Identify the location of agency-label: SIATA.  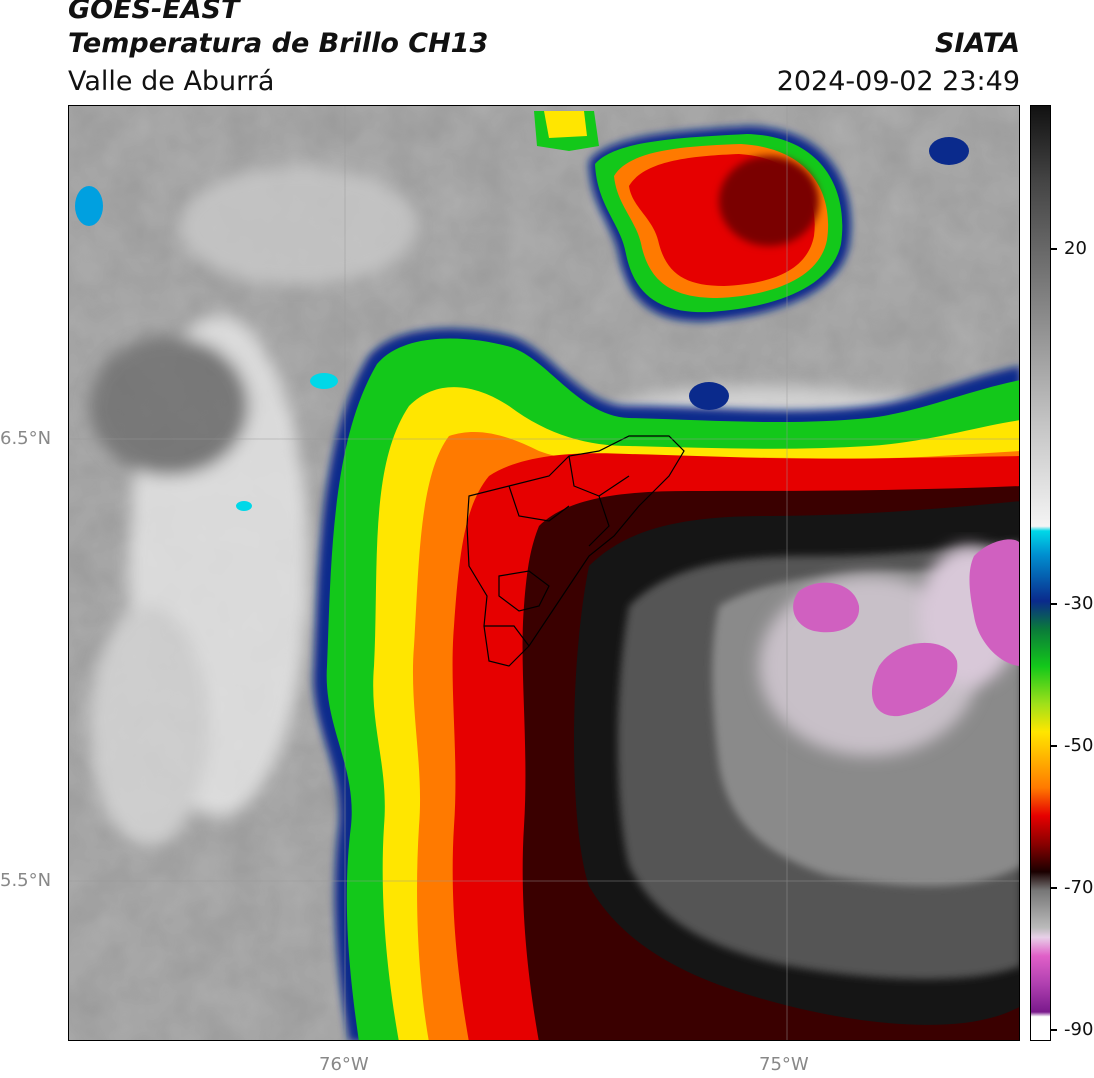
(977, 43).